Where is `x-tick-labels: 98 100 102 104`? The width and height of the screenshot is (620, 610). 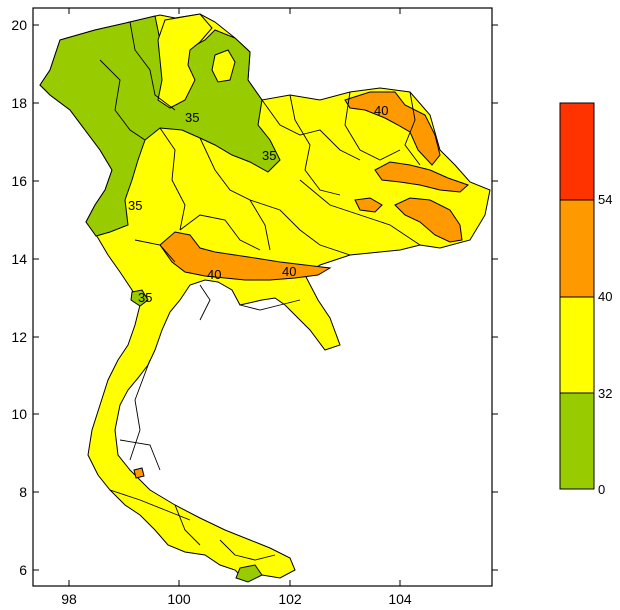 x-tick-labels: 98 100 102 104 is located at coordinates (236, 599).